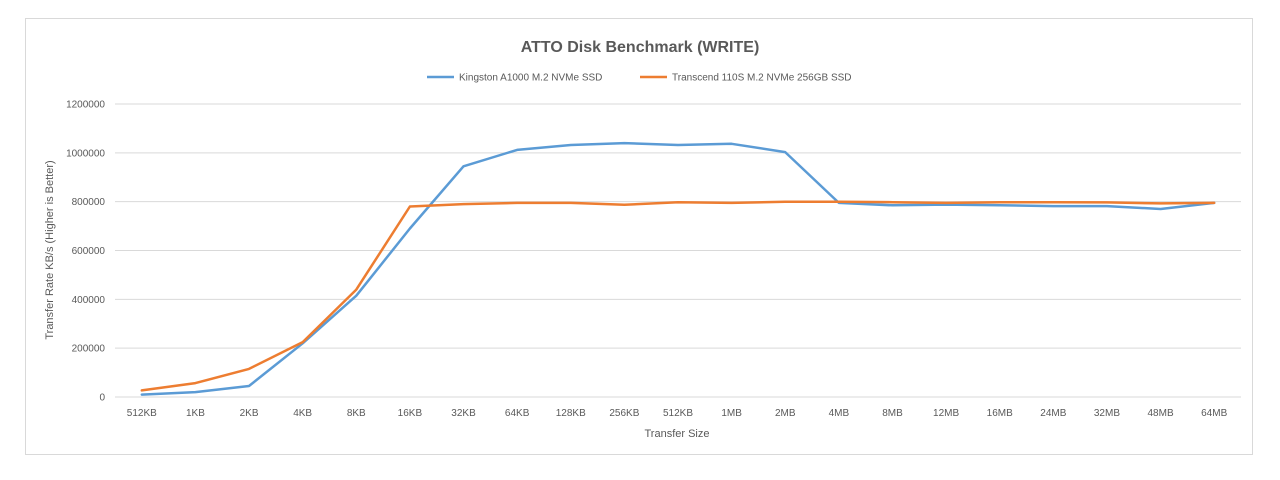 The width and height of the screenshot is (1280, 480). I want to click on legend-label: Kingston A1000 M.2 NVMe SSD, so click(530, 78).